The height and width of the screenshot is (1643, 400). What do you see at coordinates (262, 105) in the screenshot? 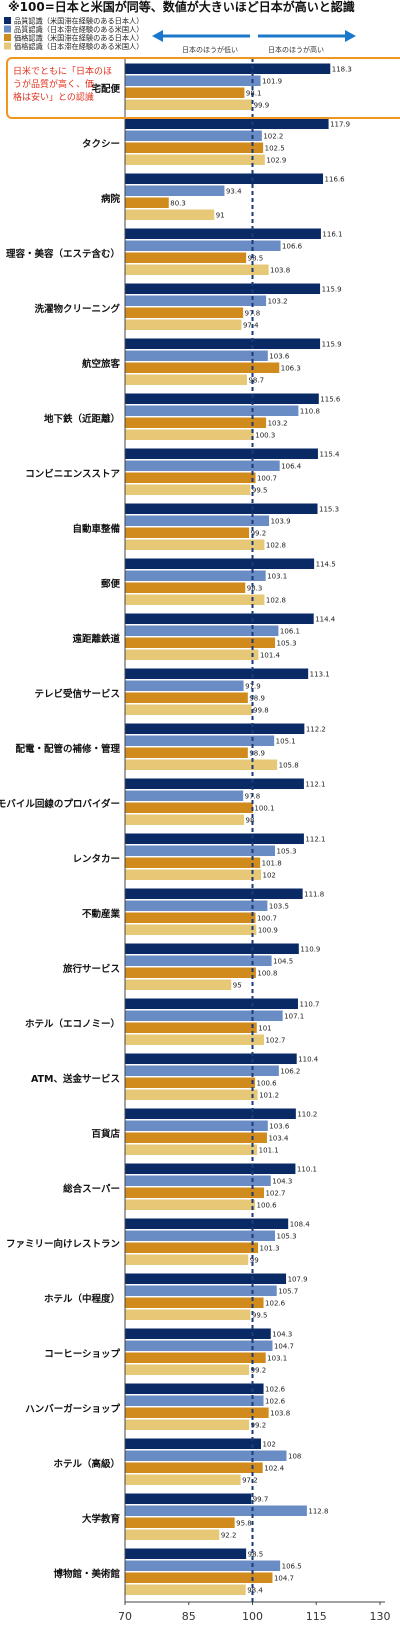
I see `bar-value-label: 99.9` at bounding box center [262, 105].